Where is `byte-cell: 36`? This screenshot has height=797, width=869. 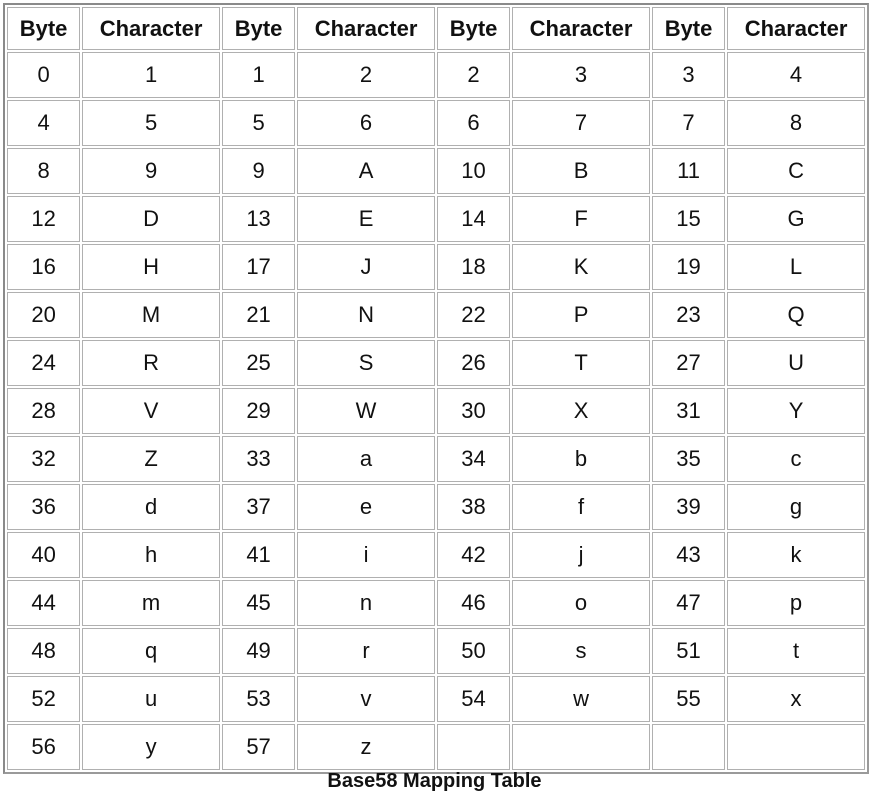
byte-cell: 36 is located at coordinates (44, 507).